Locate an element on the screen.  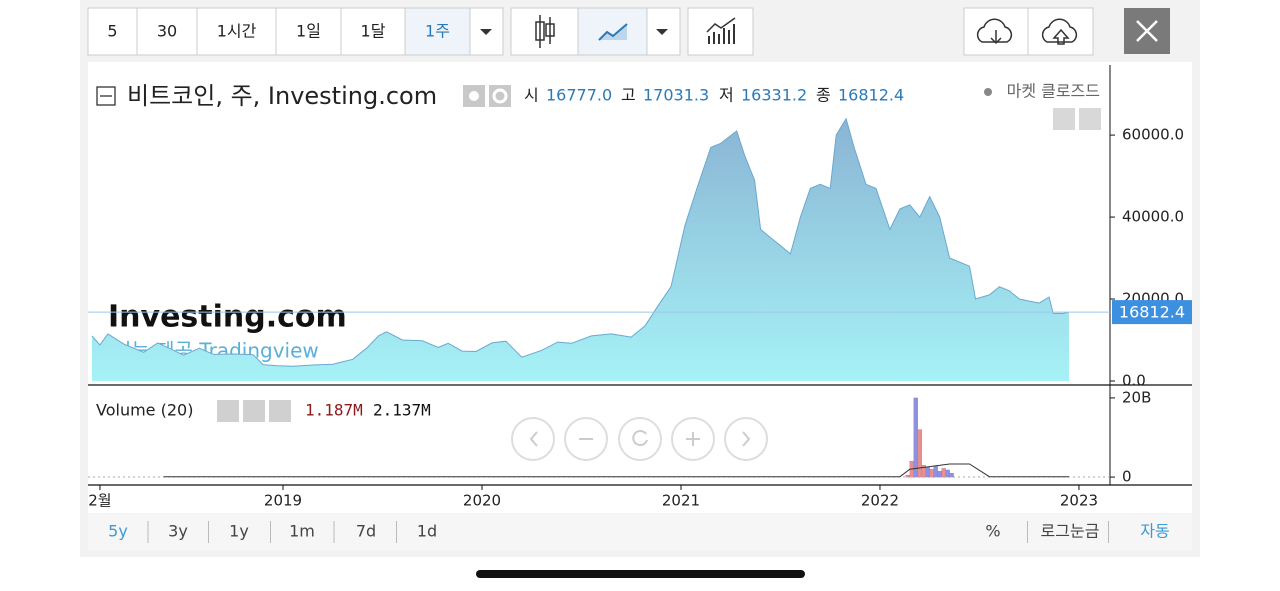
interval-label: 1일 is located at coordinates (308, 31).